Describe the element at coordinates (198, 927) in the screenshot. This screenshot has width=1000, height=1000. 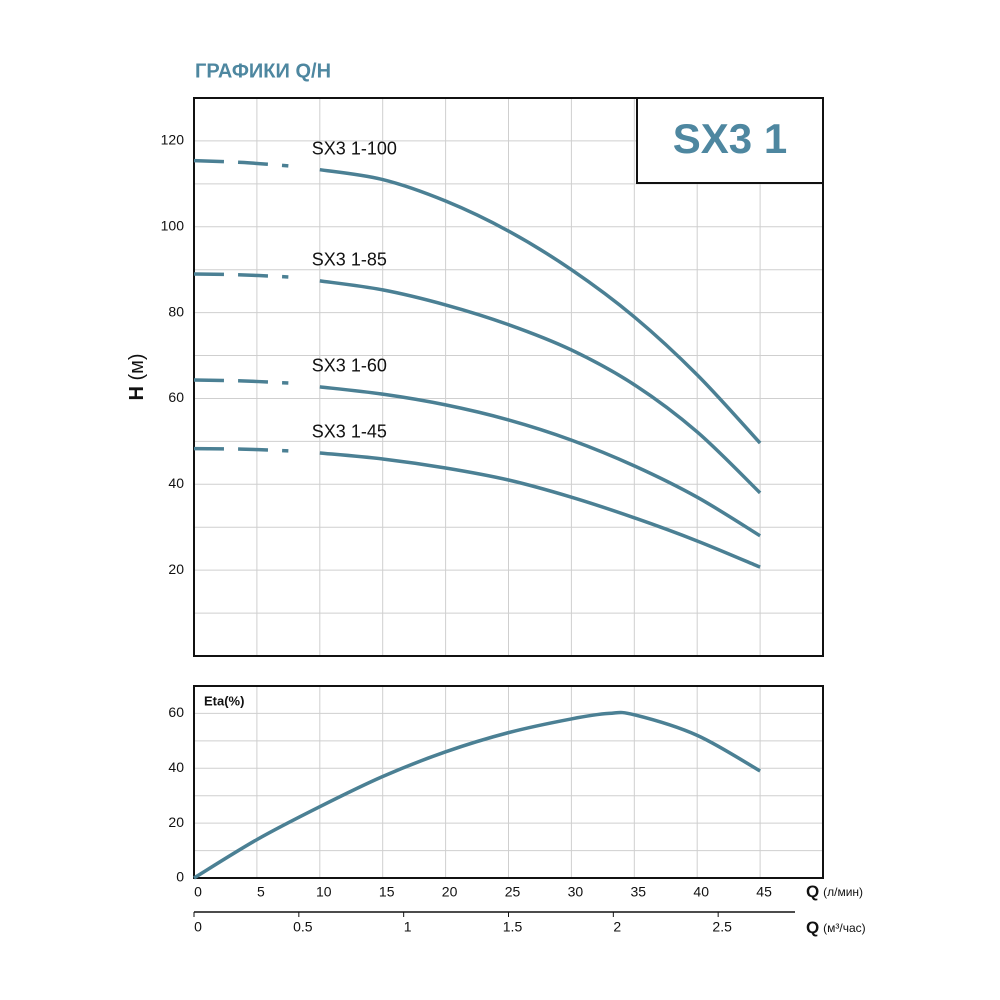
I see `x2-tick-label: 0` at that location.